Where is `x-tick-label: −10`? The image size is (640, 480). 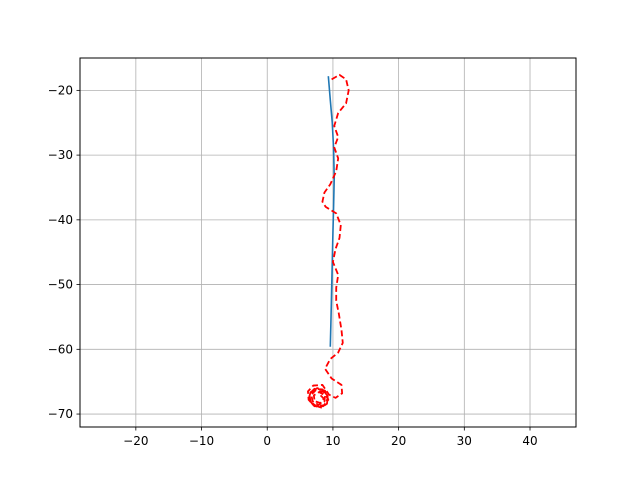 x-tick-label: −10 is located at coordinates (201, 441).